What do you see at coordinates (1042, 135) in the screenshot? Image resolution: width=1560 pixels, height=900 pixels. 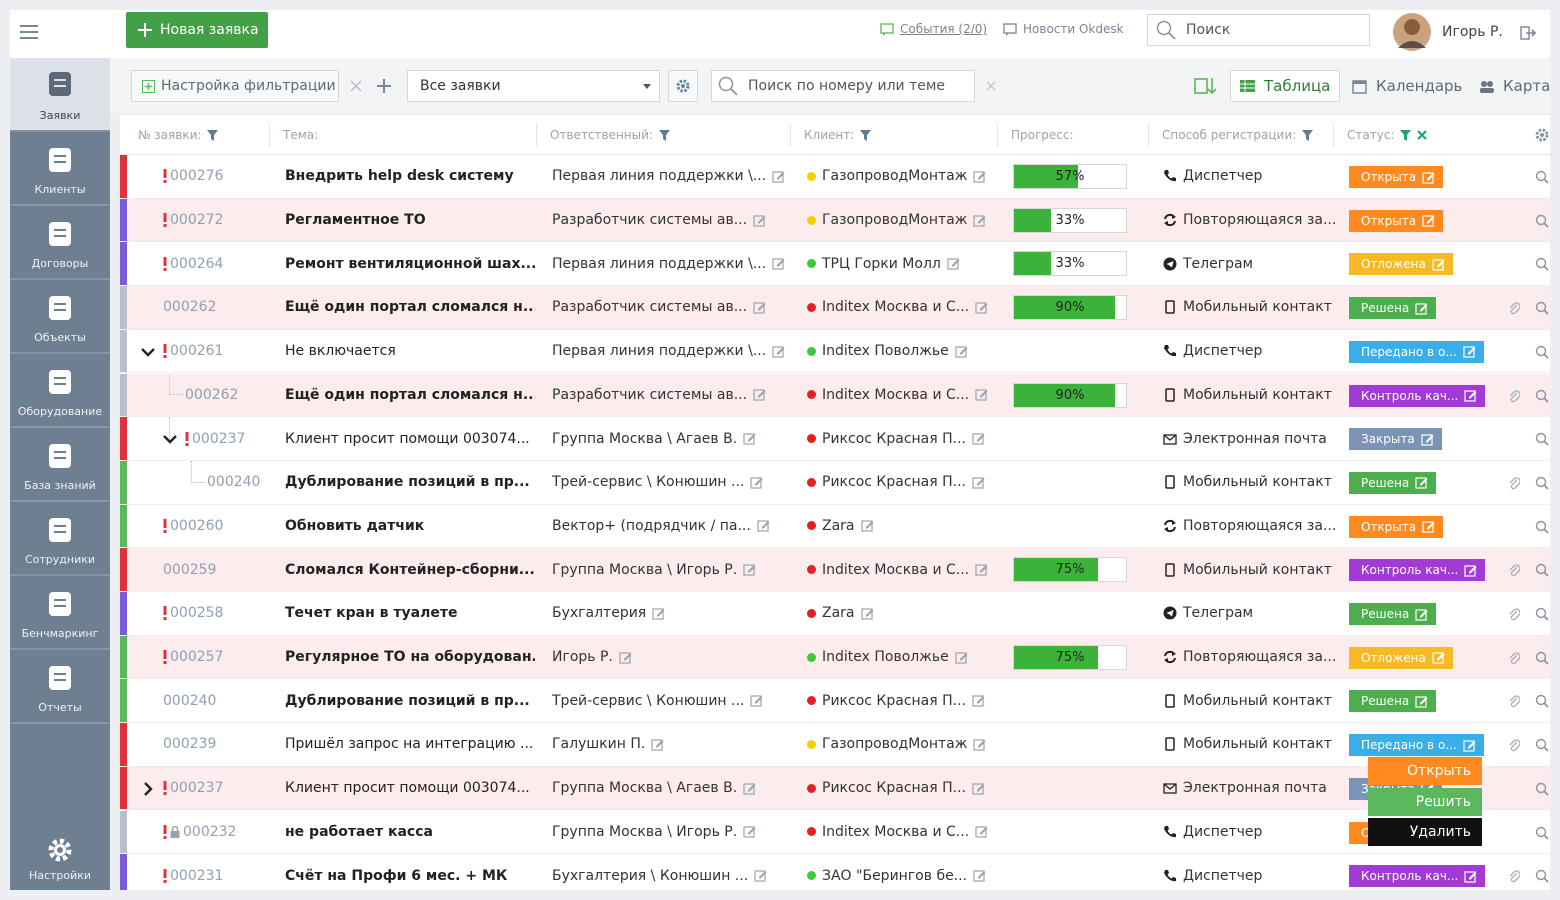 I see `column-header: Прогресс:` at bounding box center [1042, 135].